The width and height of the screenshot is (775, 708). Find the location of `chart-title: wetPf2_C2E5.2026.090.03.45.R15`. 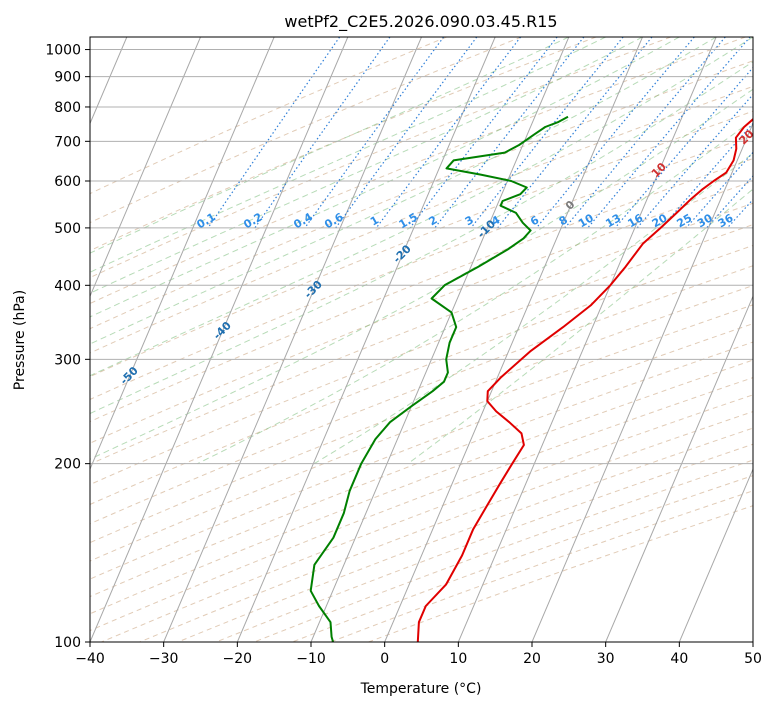

chart-title: wetPf2_C2E5.2026.090.03.45.R15 is located at coordinates (420, 22).